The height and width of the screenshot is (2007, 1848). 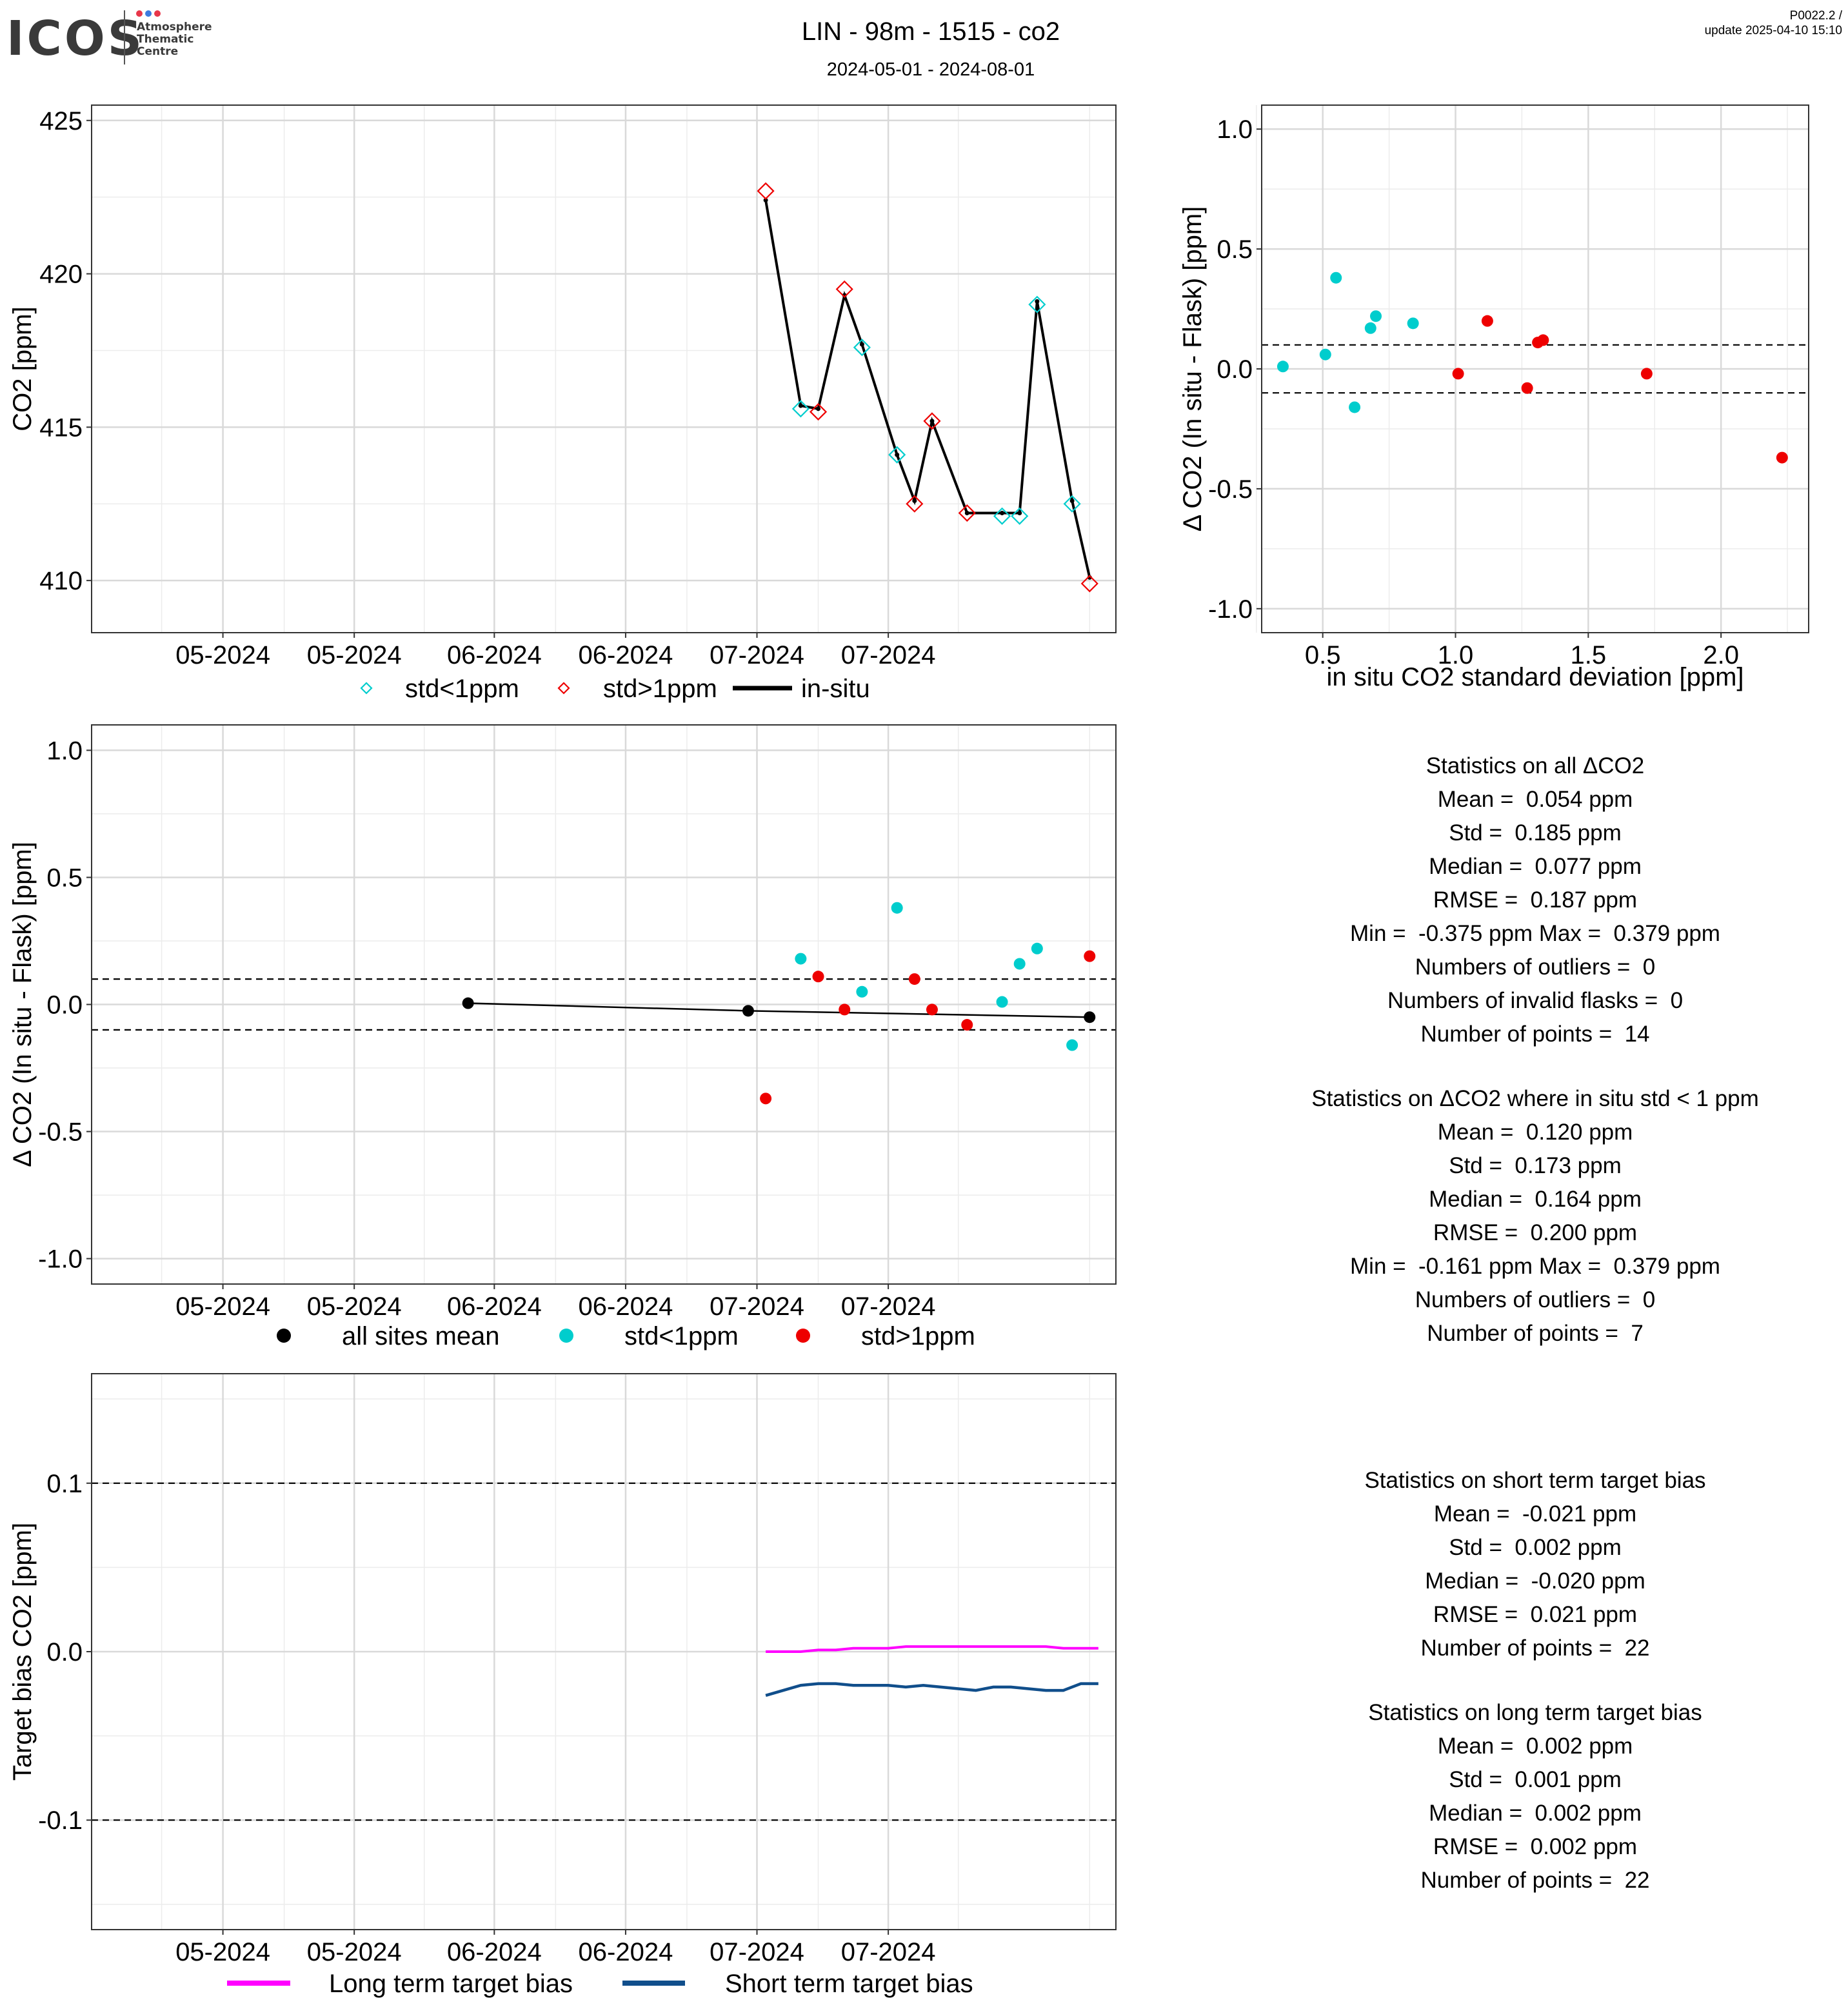 I want to click on plot-frame, so click(x=604, y=368).